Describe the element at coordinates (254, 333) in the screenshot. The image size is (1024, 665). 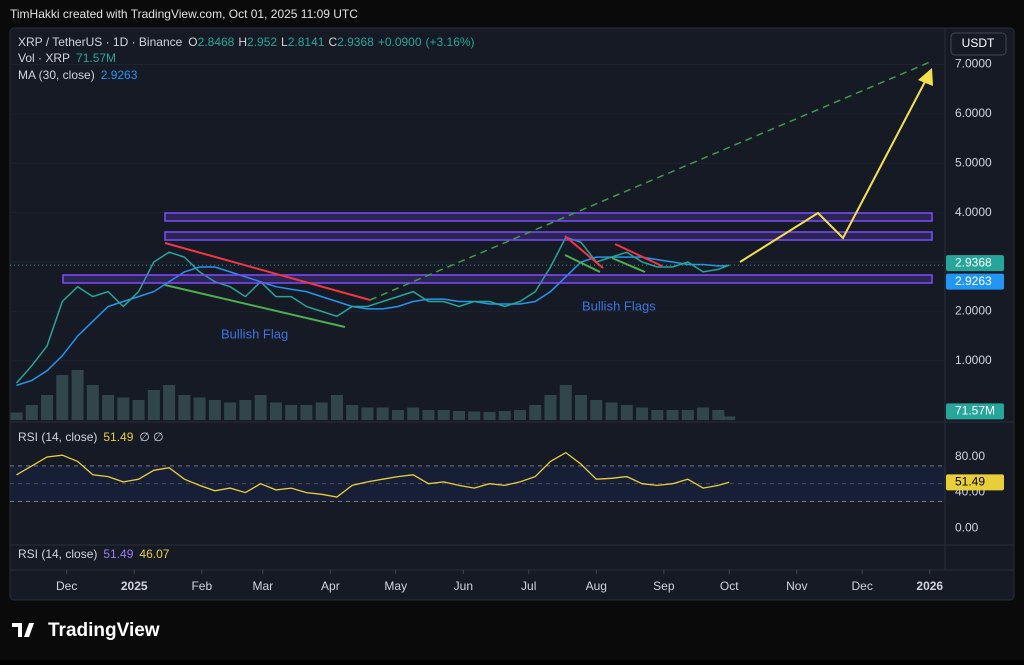
I see `annotation: Bullish Flag` at that location.